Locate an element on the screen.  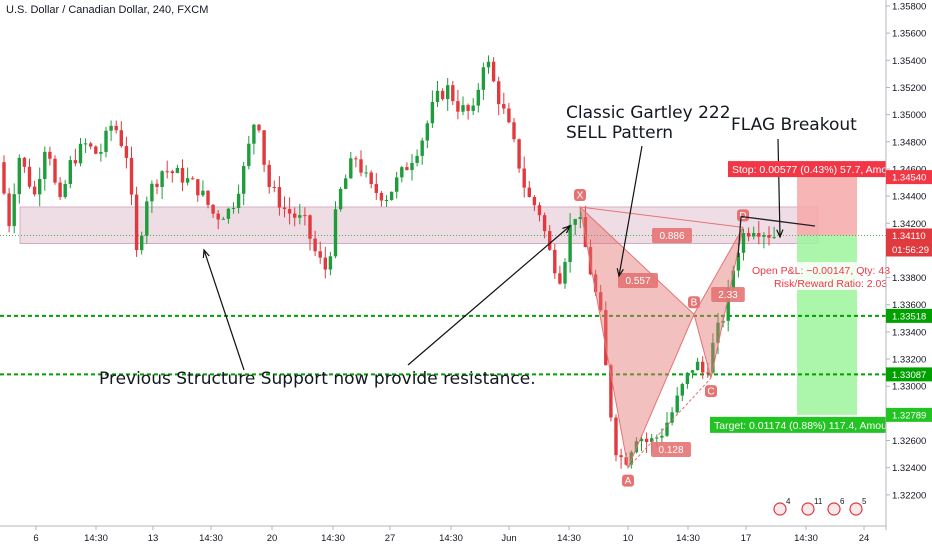
price-tag-support-2: 1.33087 is located at coordinates (909, 375).